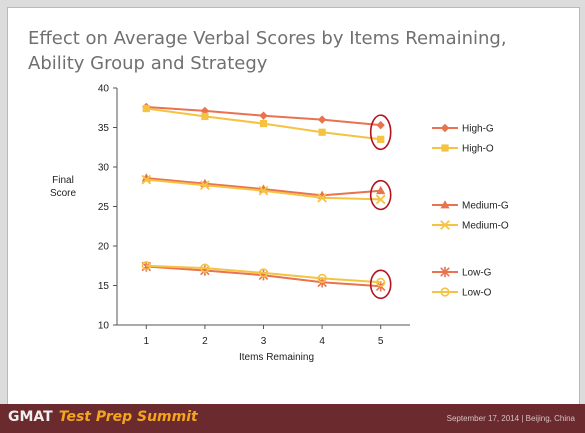 This screenshot has height=433, width=585. Describe the element at coordinates (445, 128) in the screenshot. I see `legend-marker-high-g` at that location.